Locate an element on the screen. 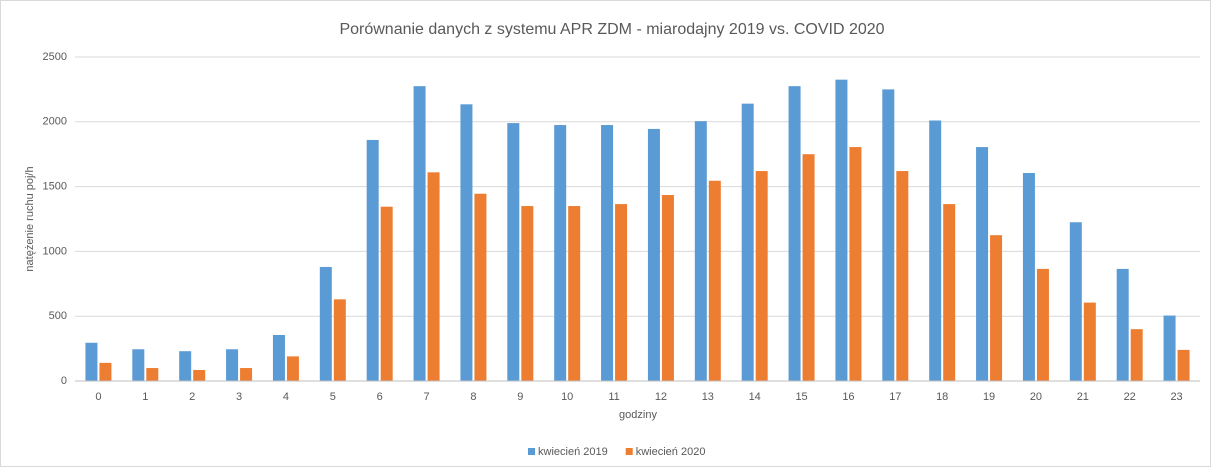 The width and height of the screenshot is (1212, 468). x-tick-label: 5 is located at coordinates (333, 397).